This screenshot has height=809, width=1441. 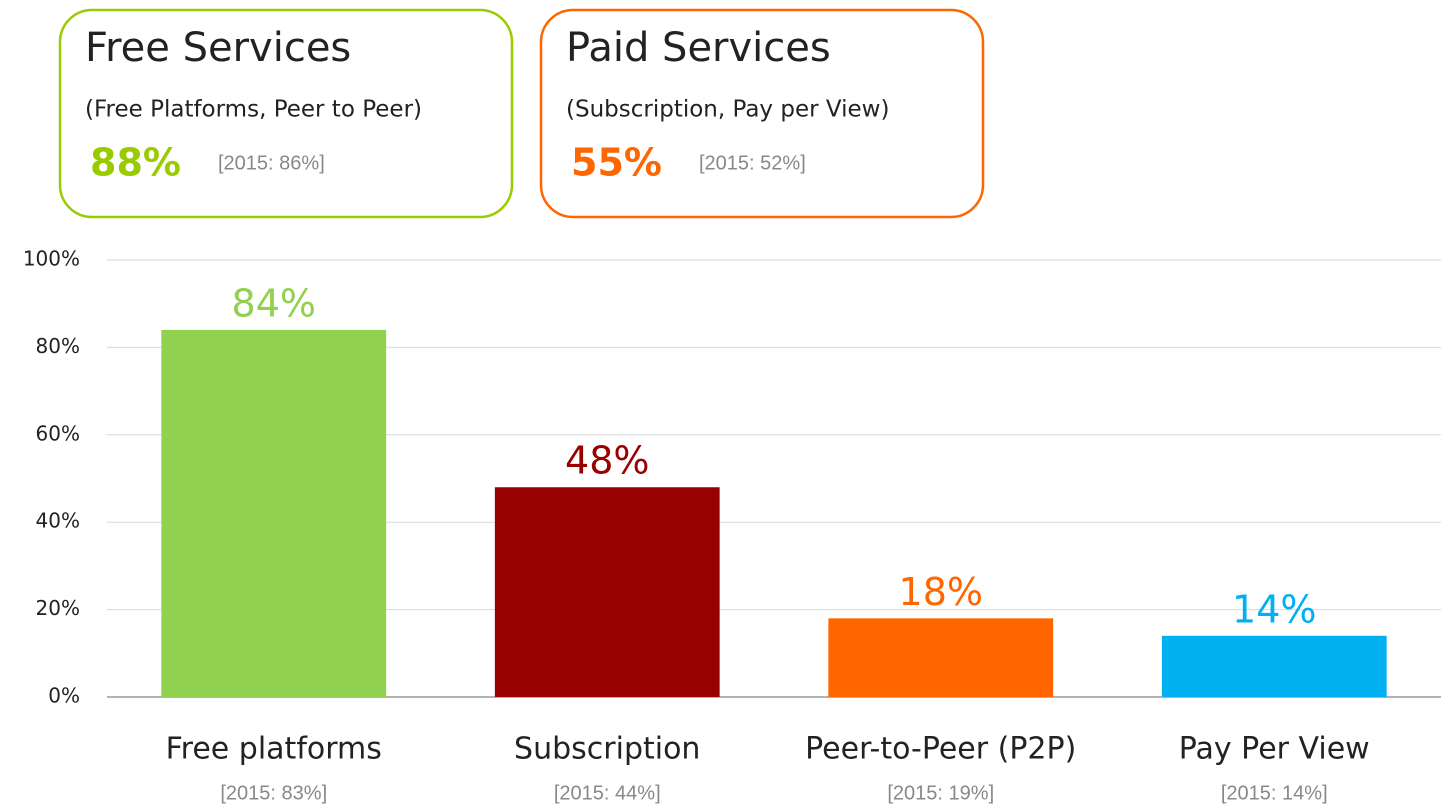 What do you see at coordinates (135, 163) in the screenshot?
I see `callout-value: 88%` at bounding box center [135, 163].